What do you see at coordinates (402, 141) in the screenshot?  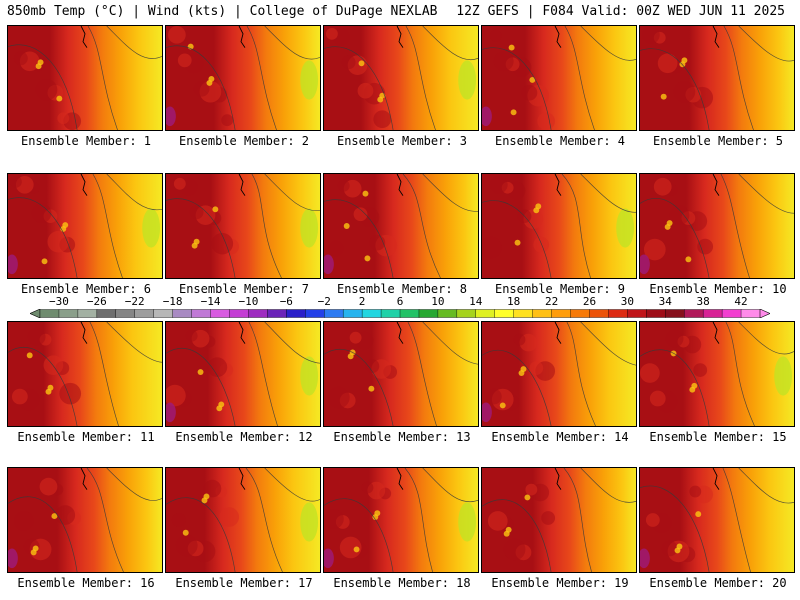 I see `ensemble-member-label: Ensemble Member: 3` at bounding box center [402, 141].